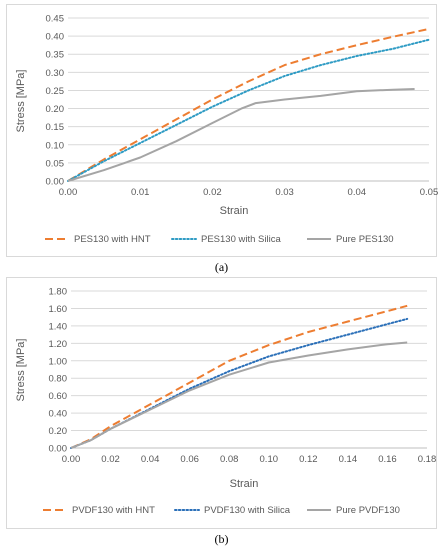 The image size is (443, 550). Describe the element at coordinates (387, 459) in the screenshot. I see `x-tick-label: 0.16` at that location.